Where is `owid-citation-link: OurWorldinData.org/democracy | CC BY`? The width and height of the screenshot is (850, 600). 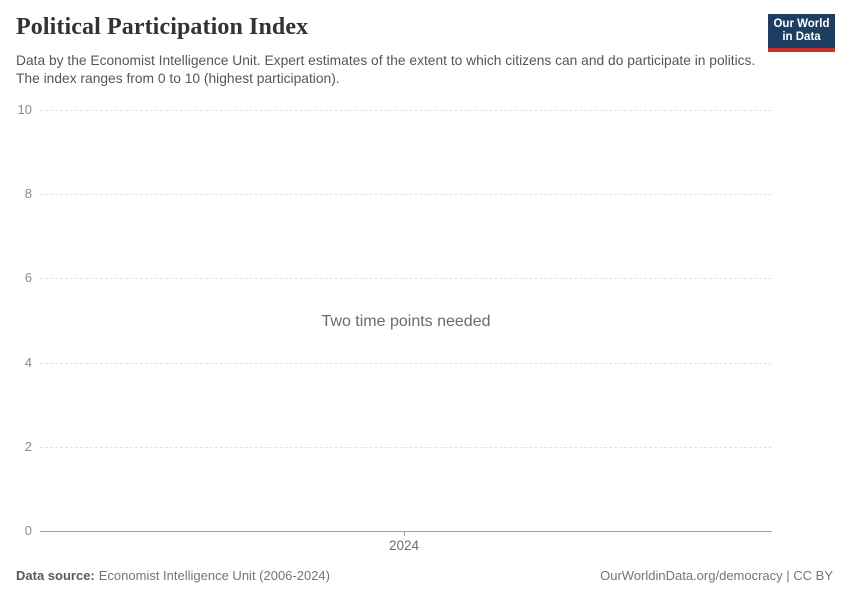 owid-citation-link: OurWorldinData.org/democracy | CC BY is located at coordinates (716, 575).